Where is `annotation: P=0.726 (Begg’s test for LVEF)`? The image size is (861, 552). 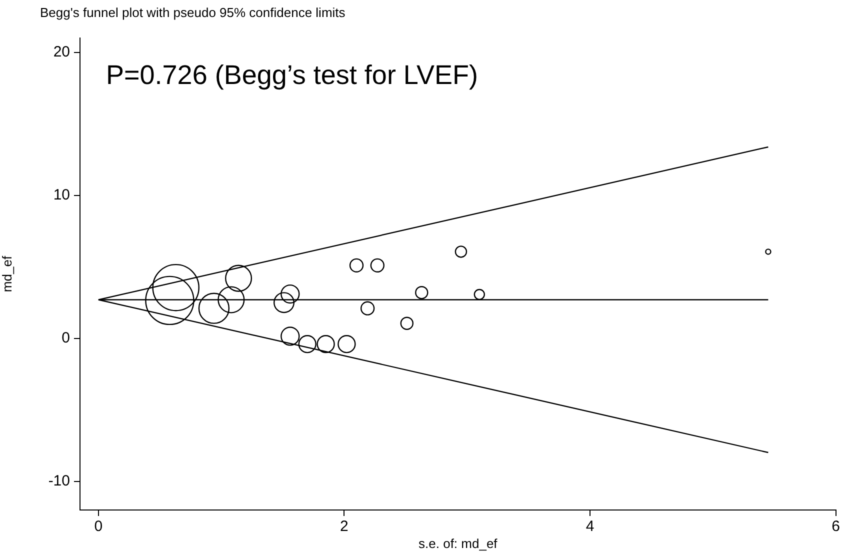 annotation: P=0.726 (Begg’s test for LVEF) is located at coordinates (292, 75).